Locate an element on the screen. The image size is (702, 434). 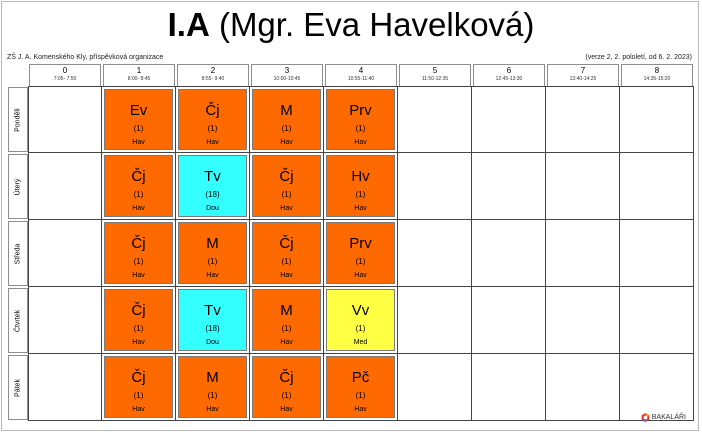
lesson-subject: M is located at coordinates (212, 243).